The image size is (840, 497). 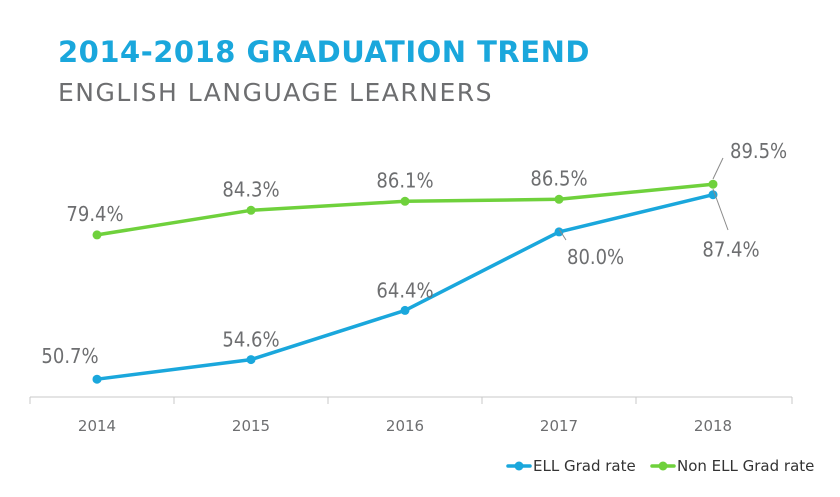 What do you see at coordinates (559, 199) in the screenshot?
I see `data-point-non-ell-2017` at bounding box center [559, 199].